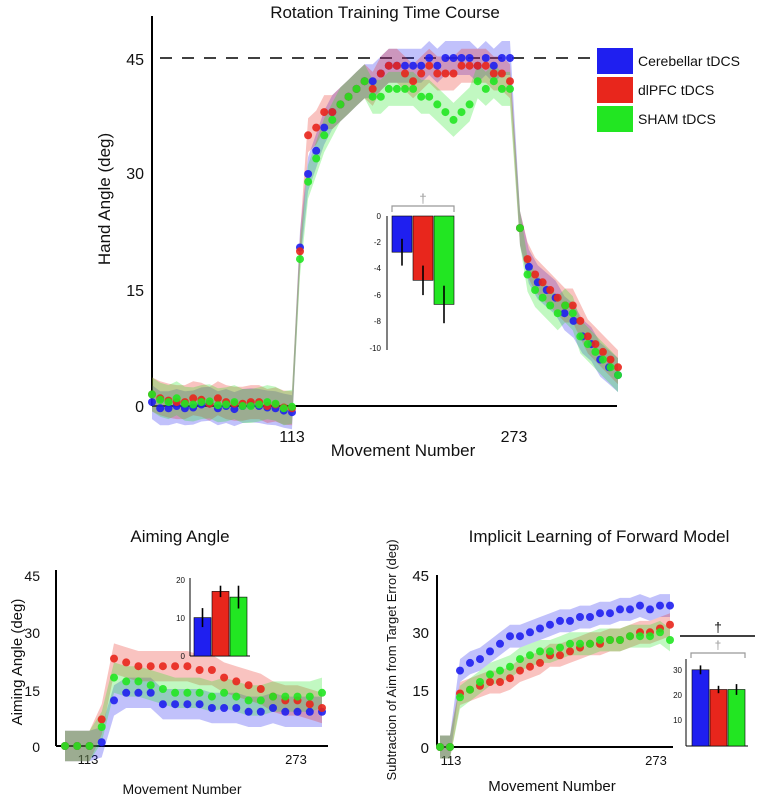 The width and height of the screenshot is (772, 800). I want to click on main-x-tick-113: 113, so click(292, 437).